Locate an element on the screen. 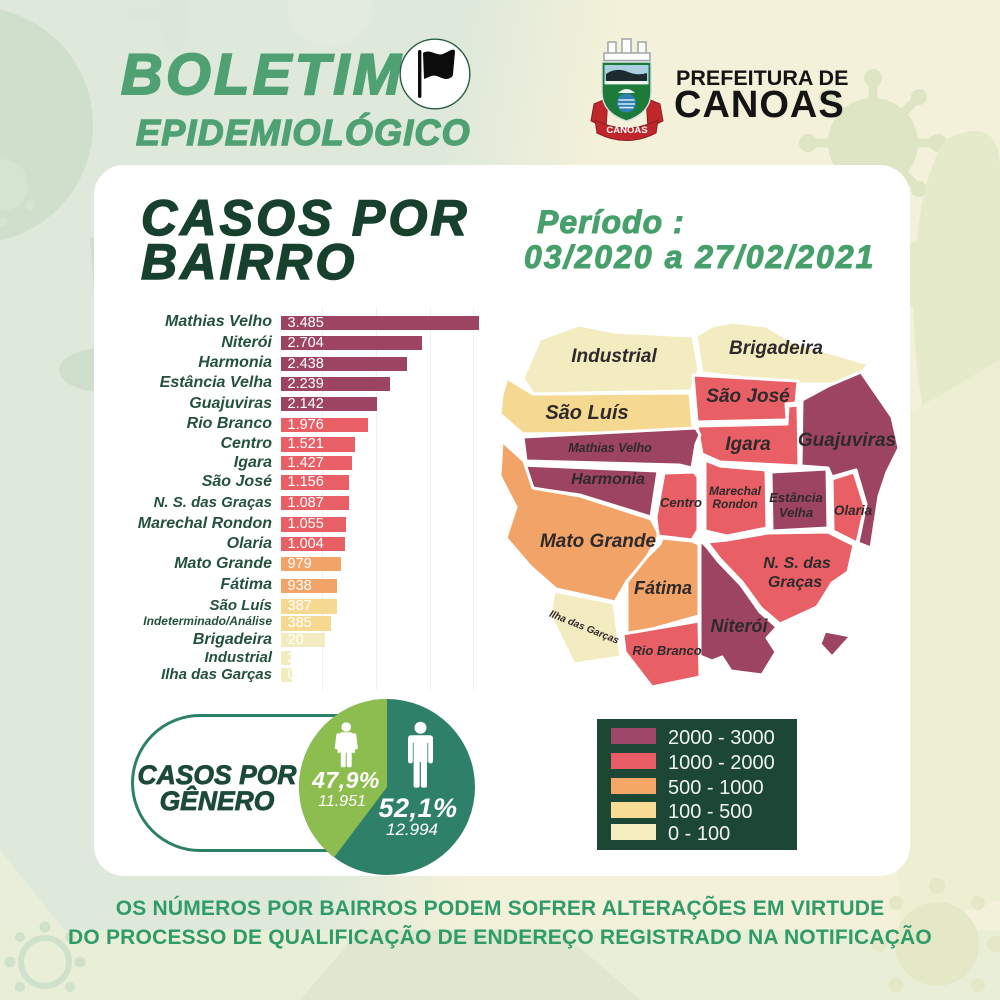 This screenshot has height=1000, width=1000. svg-text: Niterói is located at coordinates (739, 626).